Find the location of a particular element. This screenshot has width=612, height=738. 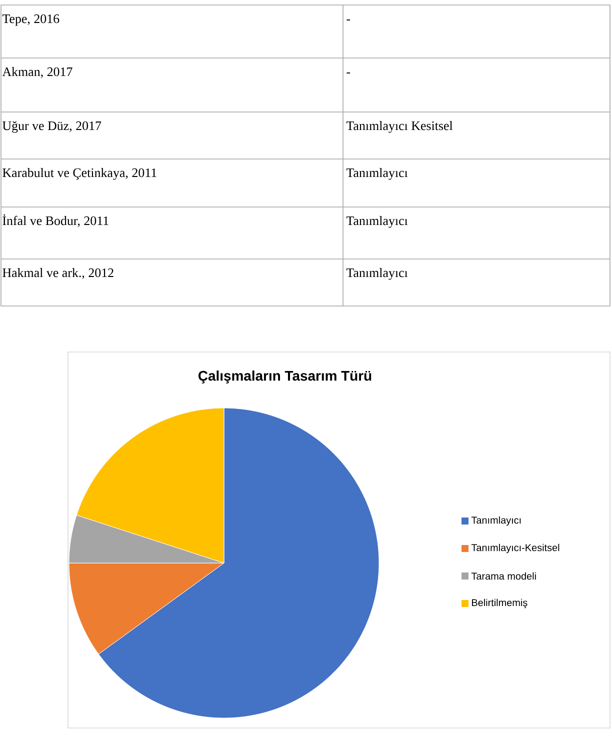

text: Tanımlayıcı Kesitsel is located at coordinates (399, 127).